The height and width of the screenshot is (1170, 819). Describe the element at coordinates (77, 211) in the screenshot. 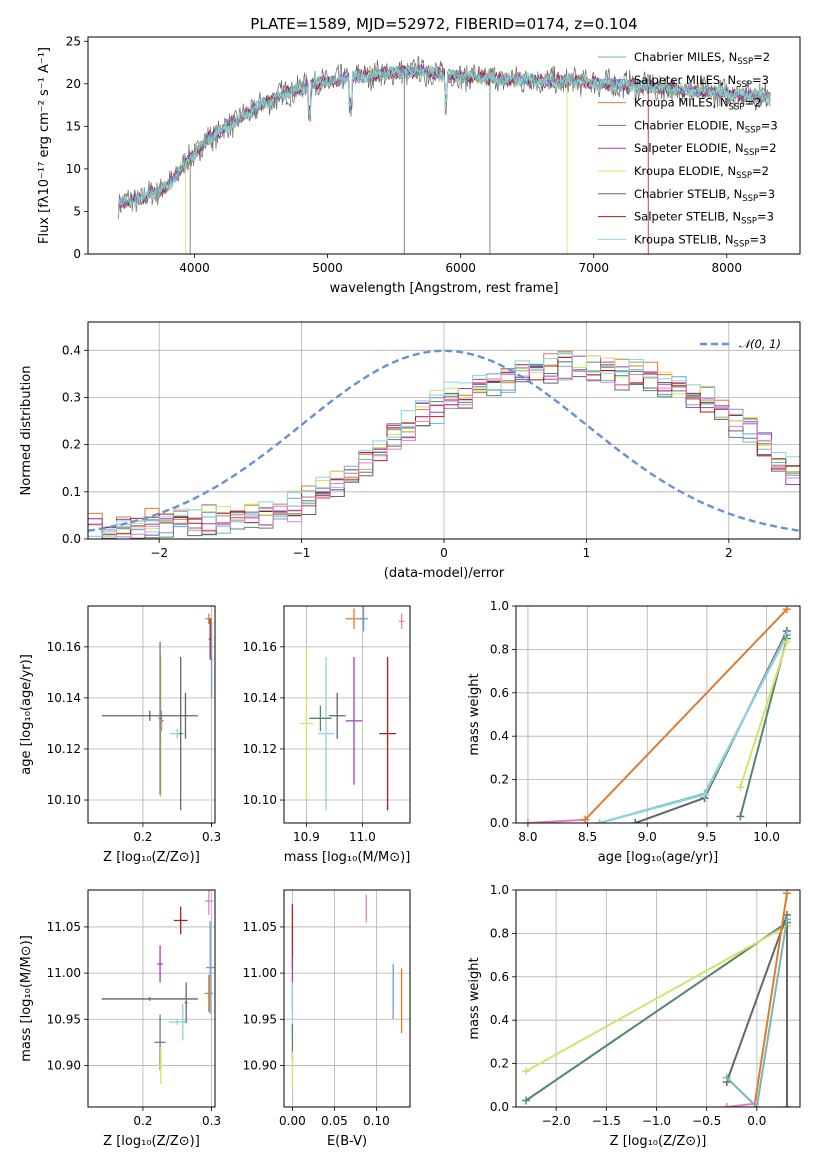

I see `y-tick-label: 5` at that location.